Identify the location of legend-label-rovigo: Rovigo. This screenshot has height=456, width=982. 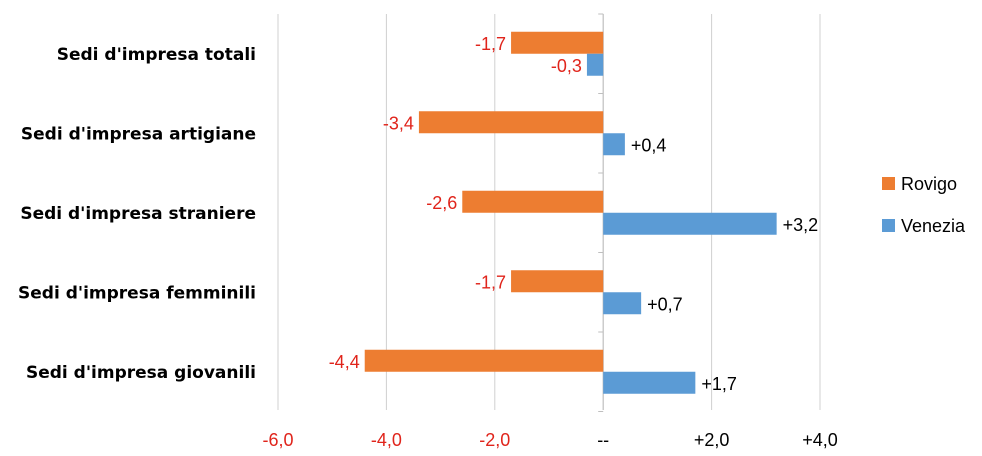
(929, 184).